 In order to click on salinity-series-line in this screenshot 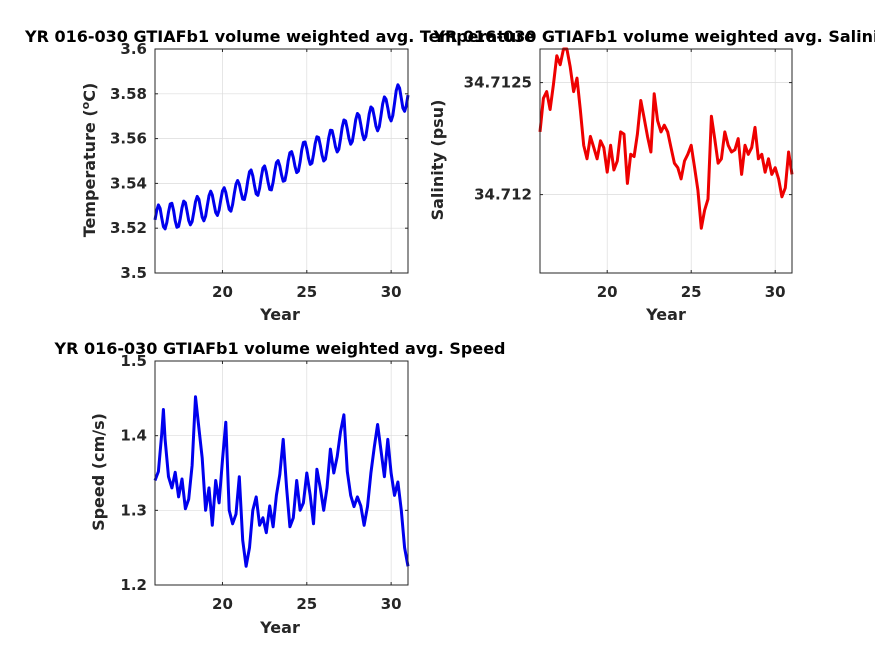, I will do `click(666, 138)`.